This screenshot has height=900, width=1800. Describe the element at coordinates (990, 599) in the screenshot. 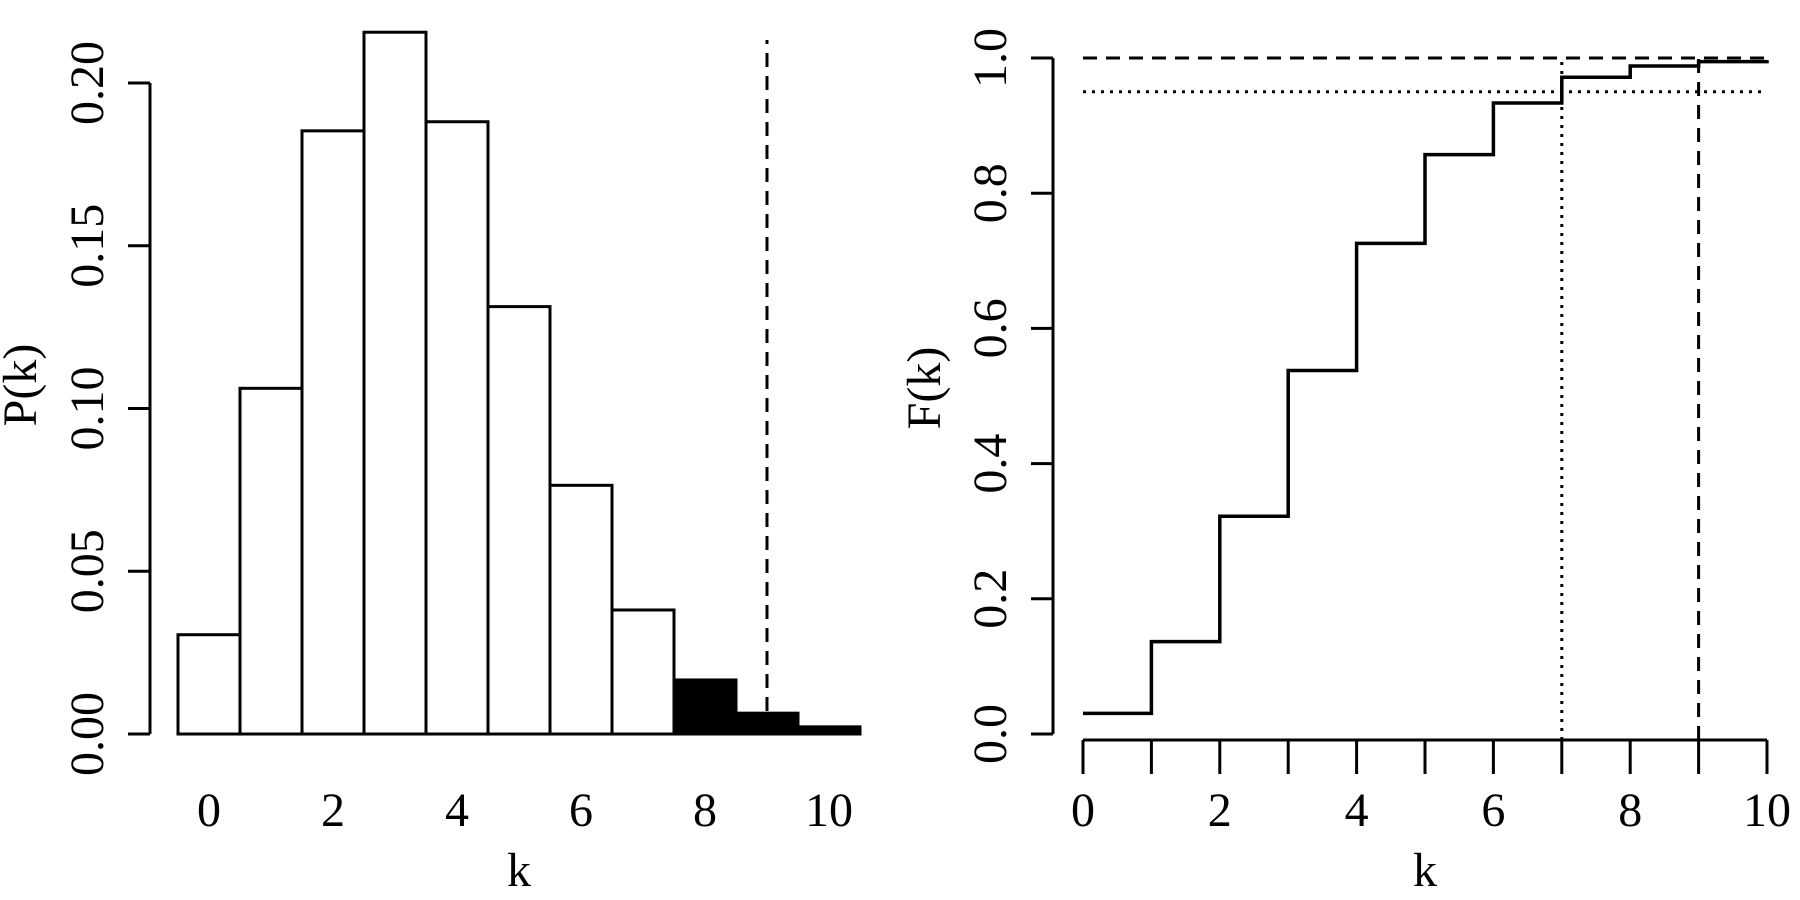

I see `y-tick-label: 0.2` at that location.